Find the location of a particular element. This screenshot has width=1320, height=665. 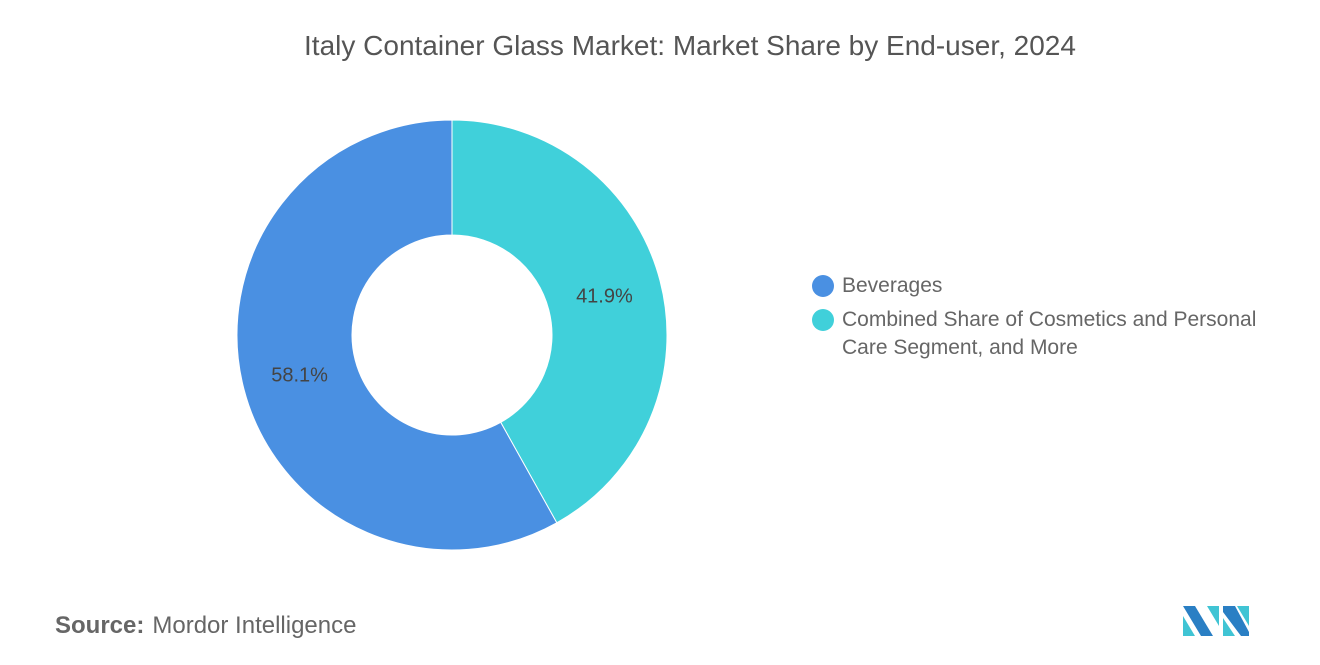

mordor-logo is located at coordinates (1216, 621).